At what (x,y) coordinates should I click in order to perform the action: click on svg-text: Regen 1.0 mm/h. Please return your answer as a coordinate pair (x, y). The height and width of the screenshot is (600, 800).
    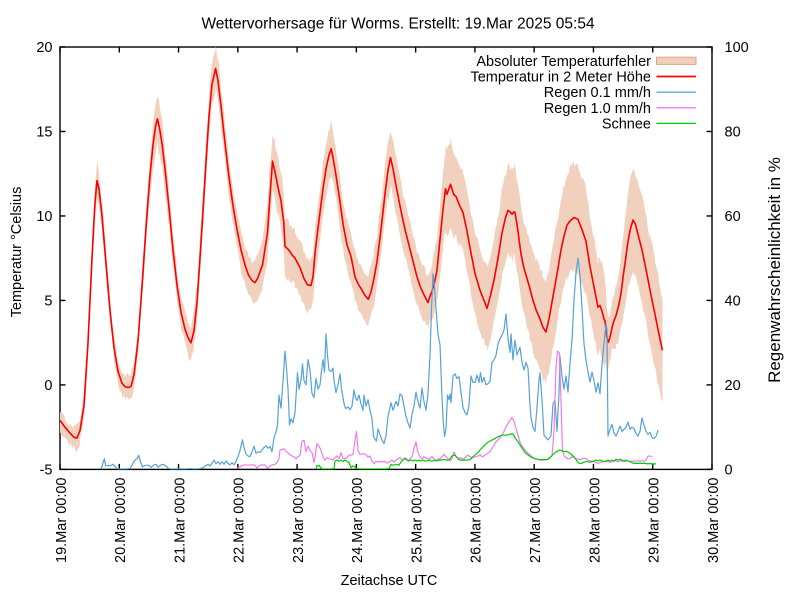
    Looking at the image, I should click on (597, 109).